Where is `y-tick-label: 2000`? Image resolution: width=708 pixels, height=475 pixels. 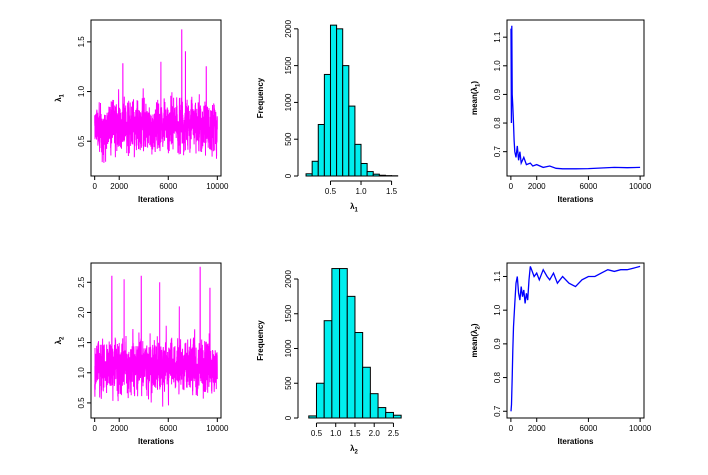
y-tick-label: 2000 is located at coordinates (288, 279).